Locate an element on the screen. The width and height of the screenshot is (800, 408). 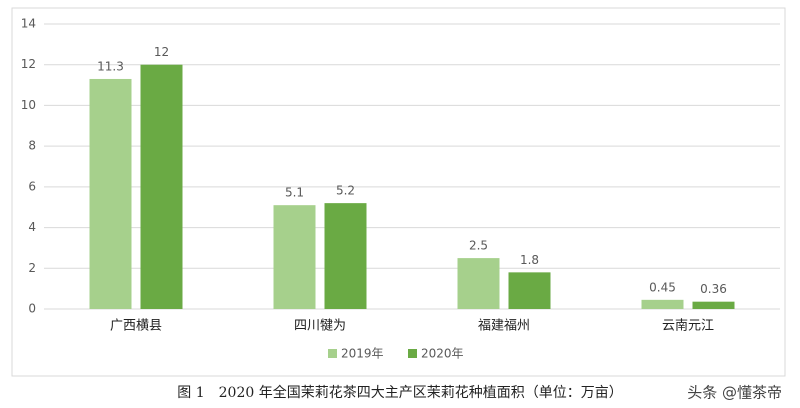
y-tick-label: 2 is located at coordinates (32, 268).